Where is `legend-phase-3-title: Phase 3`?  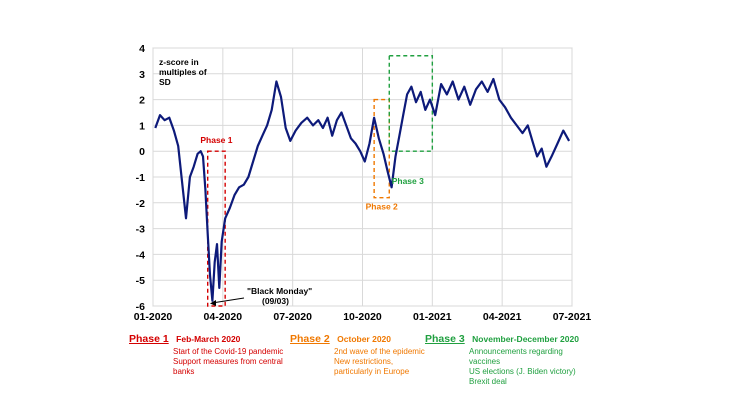 legend-phase-3-title: Phase 3 is located at coordinates (445, 339).